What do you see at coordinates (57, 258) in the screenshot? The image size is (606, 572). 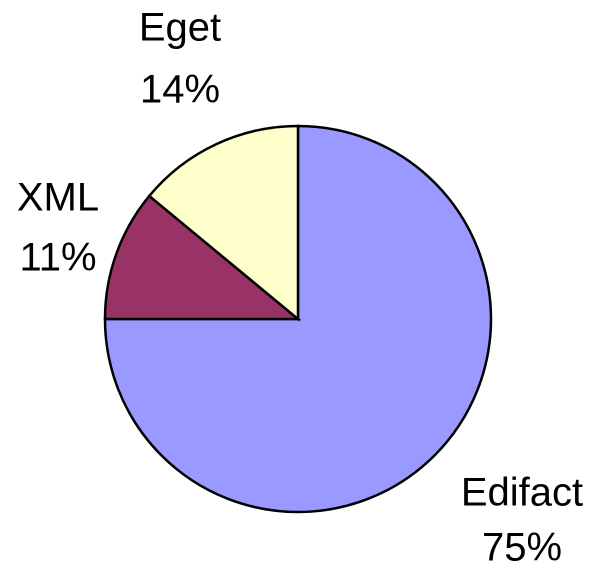 I see `slice-value-label: 11%` at bounding box center [57, 258].